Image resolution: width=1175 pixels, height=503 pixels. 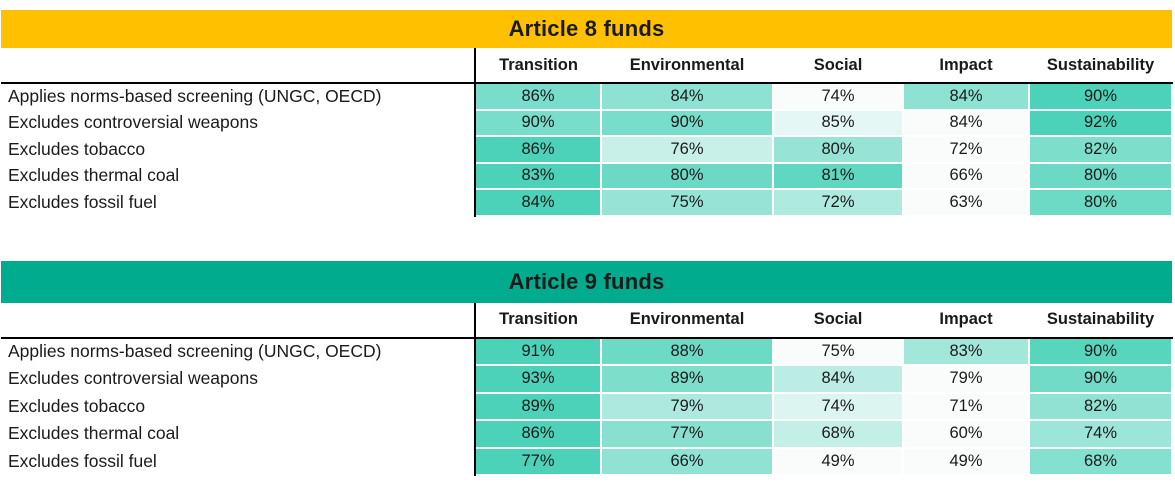 What do you see at coordinates (538, 351) in the screenshot?
I see `heat-cell: 91%` at bounding box center [538, 351].